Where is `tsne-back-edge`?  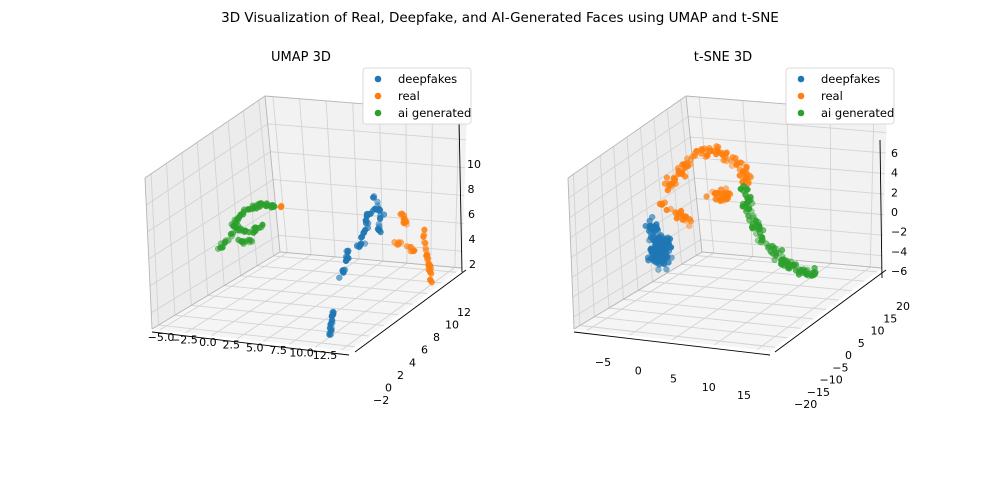 tsne-back-edge is located at coordinates (694, 174).